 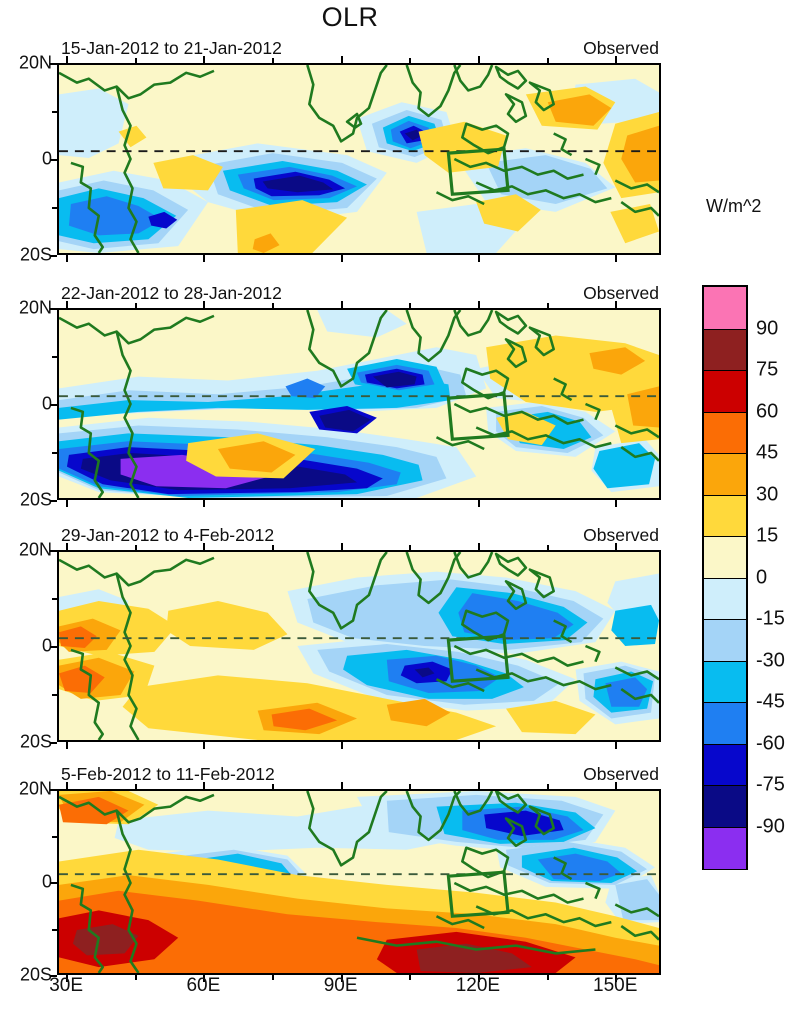 What do you see at coordinates (46, 645) in the screenshot?
I see `panel-3-ytick-0: 0` at bounding box center [46, 645].